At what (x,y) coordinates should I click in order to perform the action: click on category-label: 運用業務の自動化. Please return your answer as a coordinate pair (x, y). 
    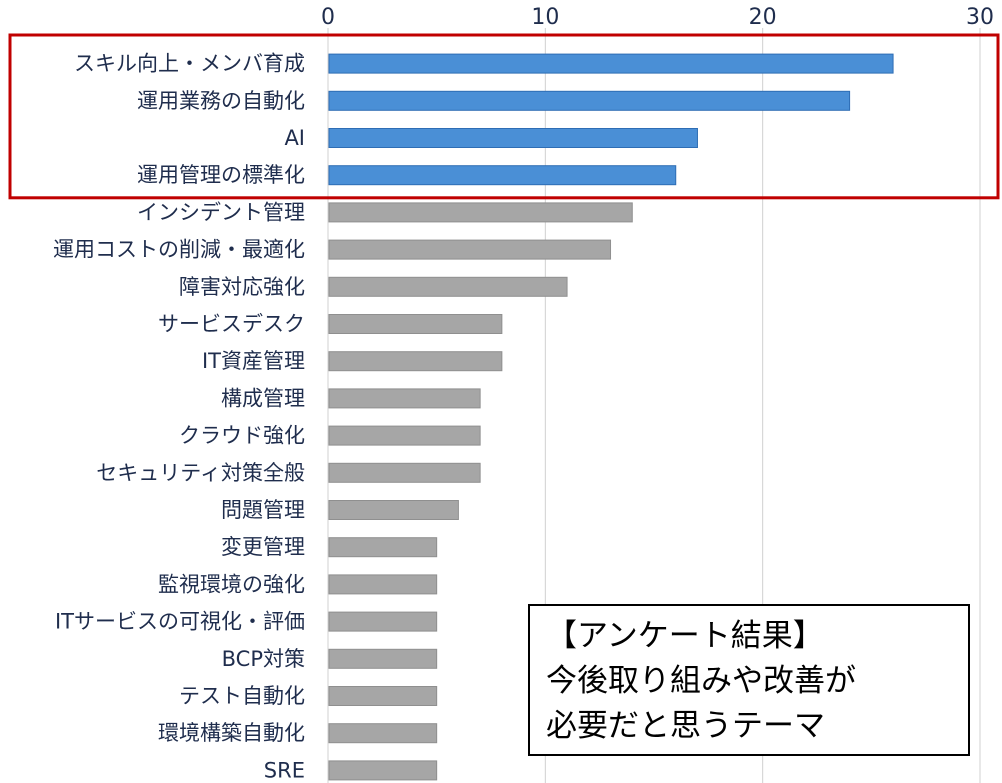
    Looking at the image, I should click on (221, 101).